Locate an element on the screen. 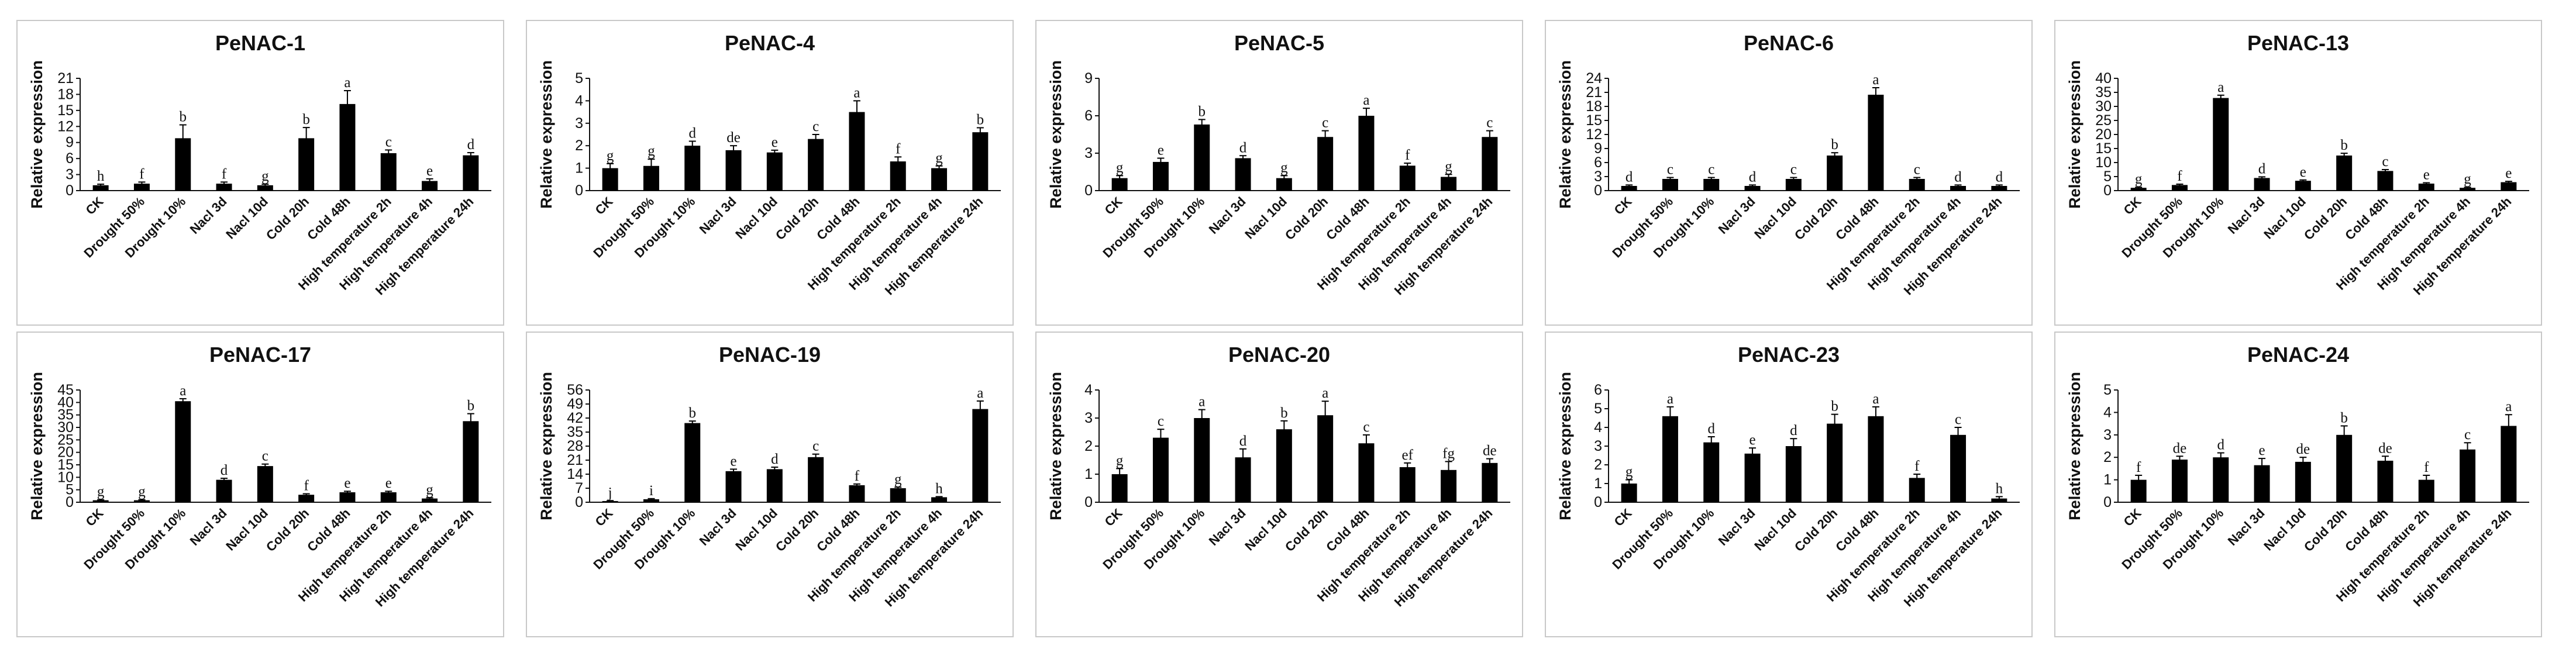  x-tick-label: Cold 20h is located at coordinates (2325, 218).